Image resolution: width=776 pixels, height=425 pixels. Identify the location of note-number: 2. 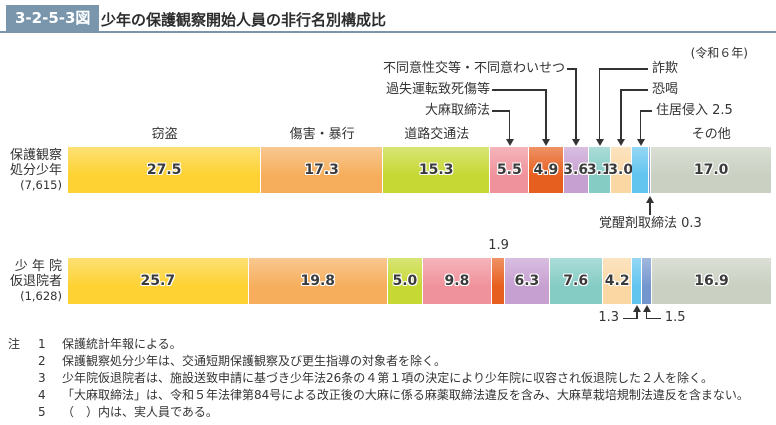
(42, 361).